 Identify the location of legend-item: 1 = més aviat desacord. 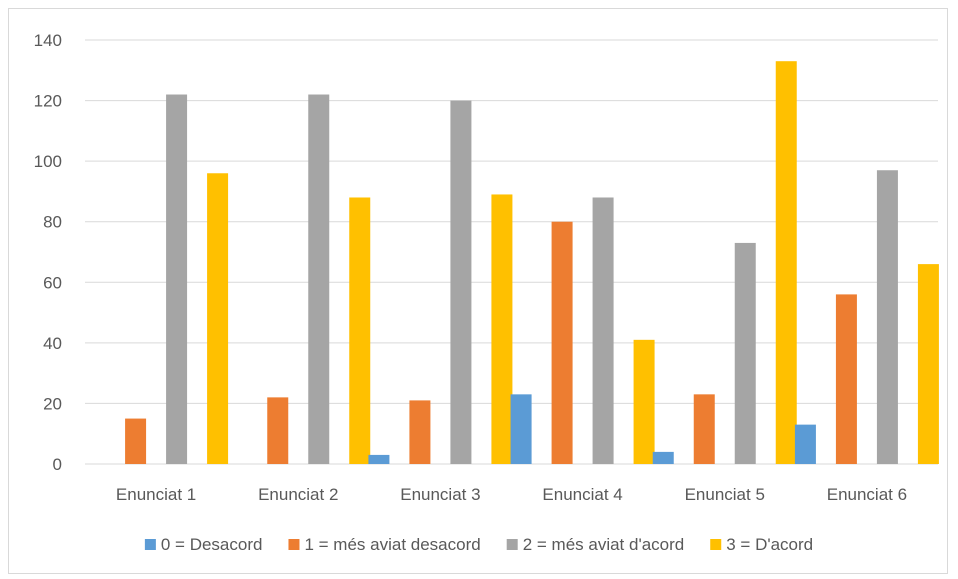
(384, 544).